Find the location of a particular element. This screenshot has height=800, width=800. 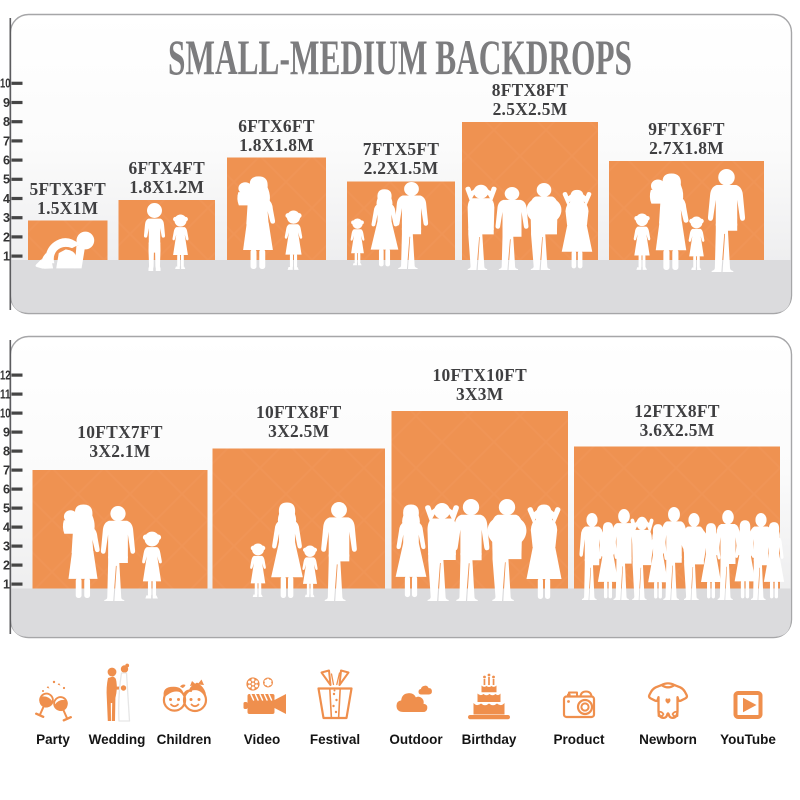

svg-text: Party is located at coordinates (53, 739).